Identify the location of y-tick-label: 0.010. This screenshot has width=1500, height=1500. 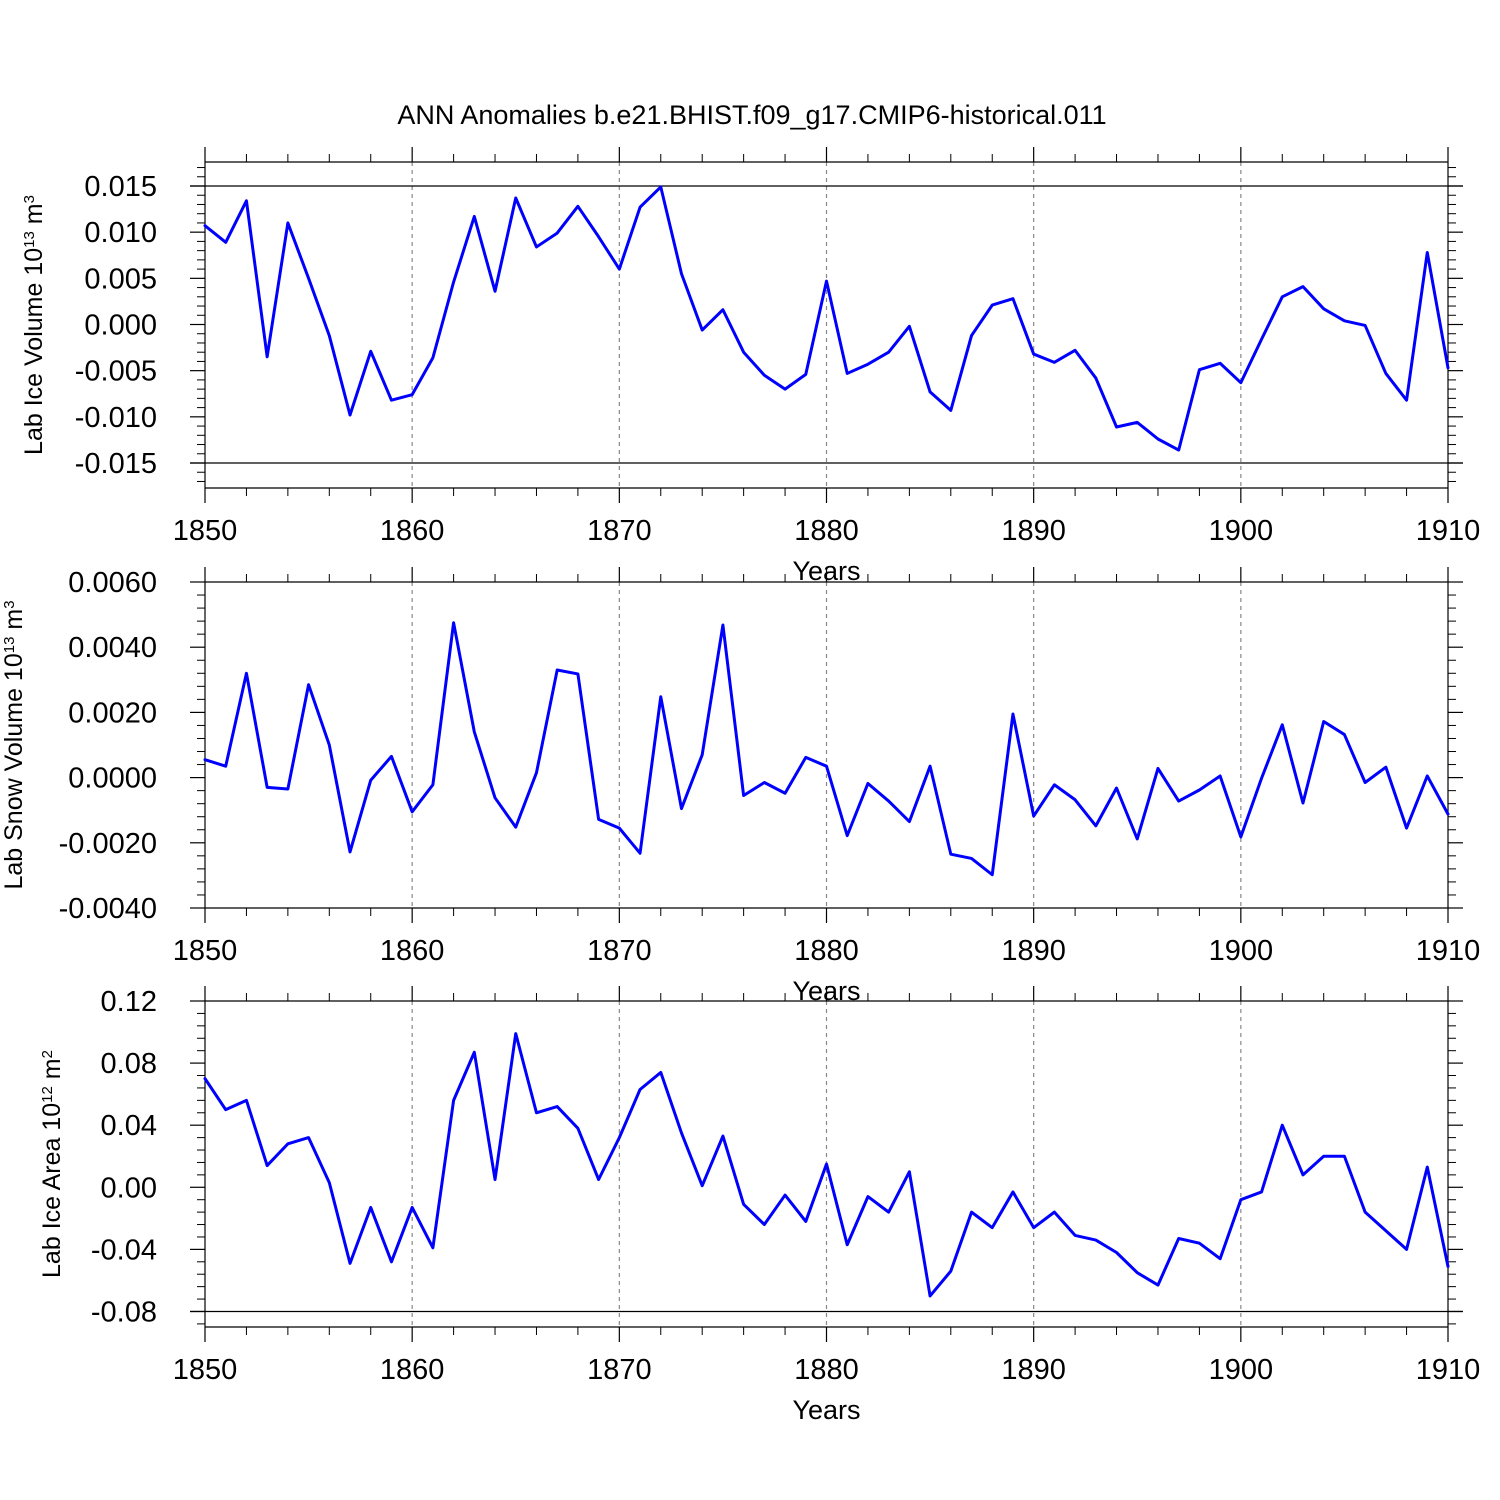
(120, 233).